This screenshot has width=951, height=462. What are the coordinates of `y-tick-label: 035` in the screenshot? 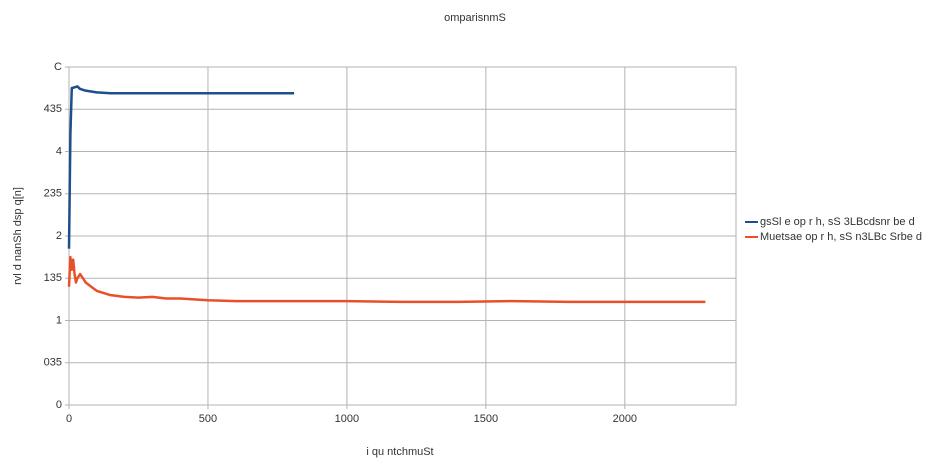 It's located at (53, 363).